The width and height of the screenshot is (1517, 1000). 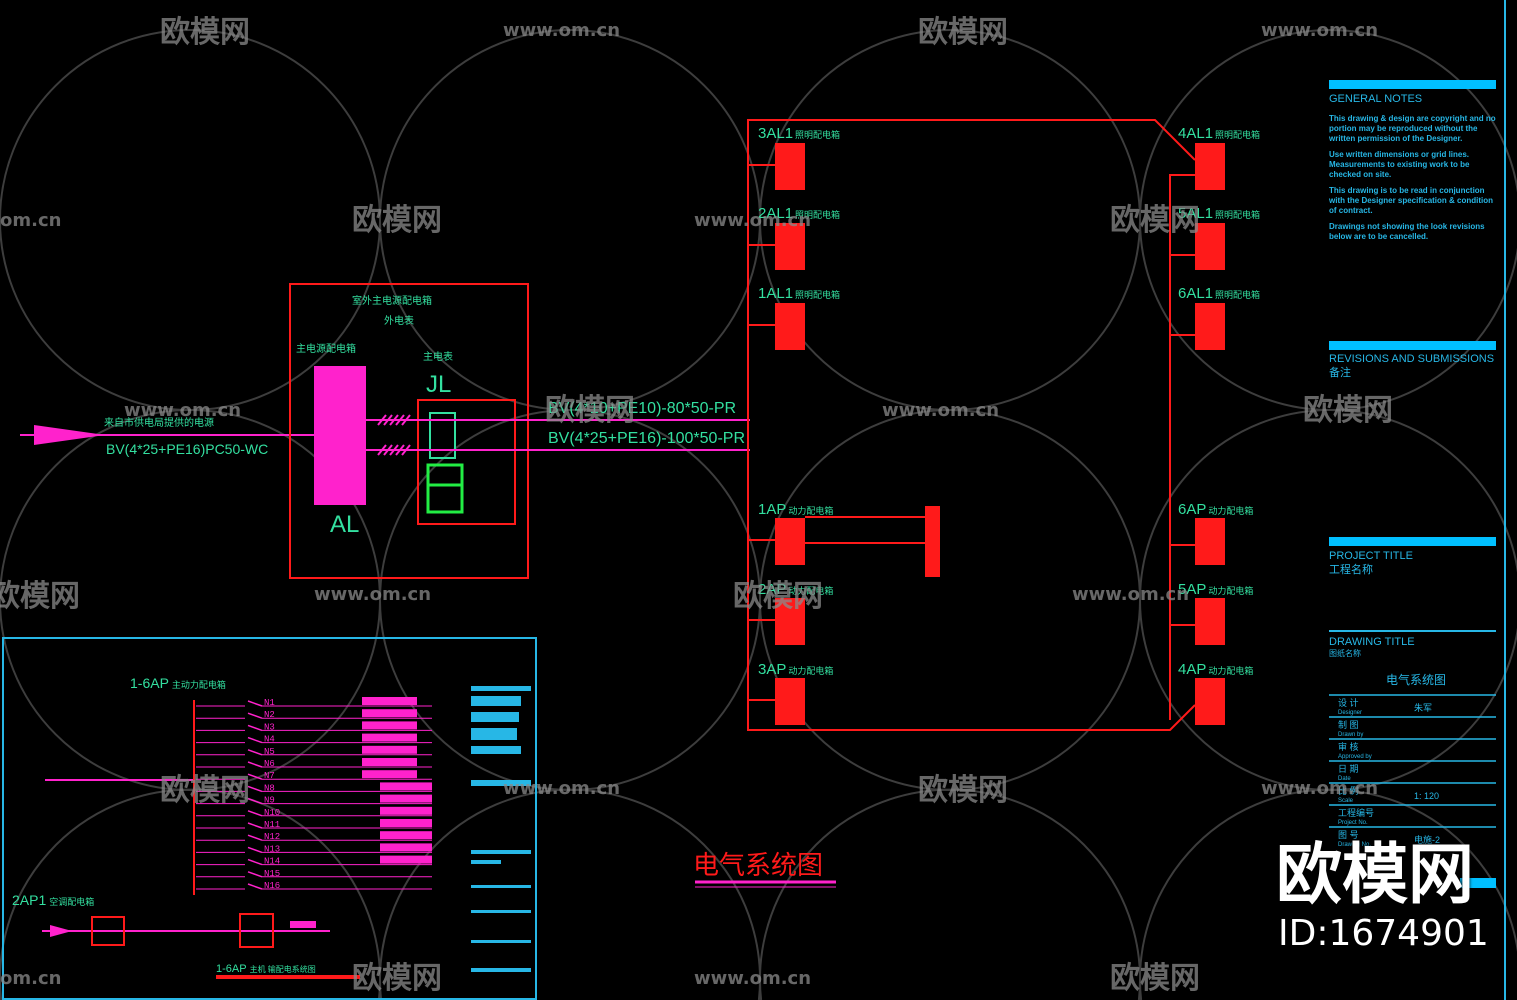 I want to click on row-label-en: Date, so click(x=1344, y=779).